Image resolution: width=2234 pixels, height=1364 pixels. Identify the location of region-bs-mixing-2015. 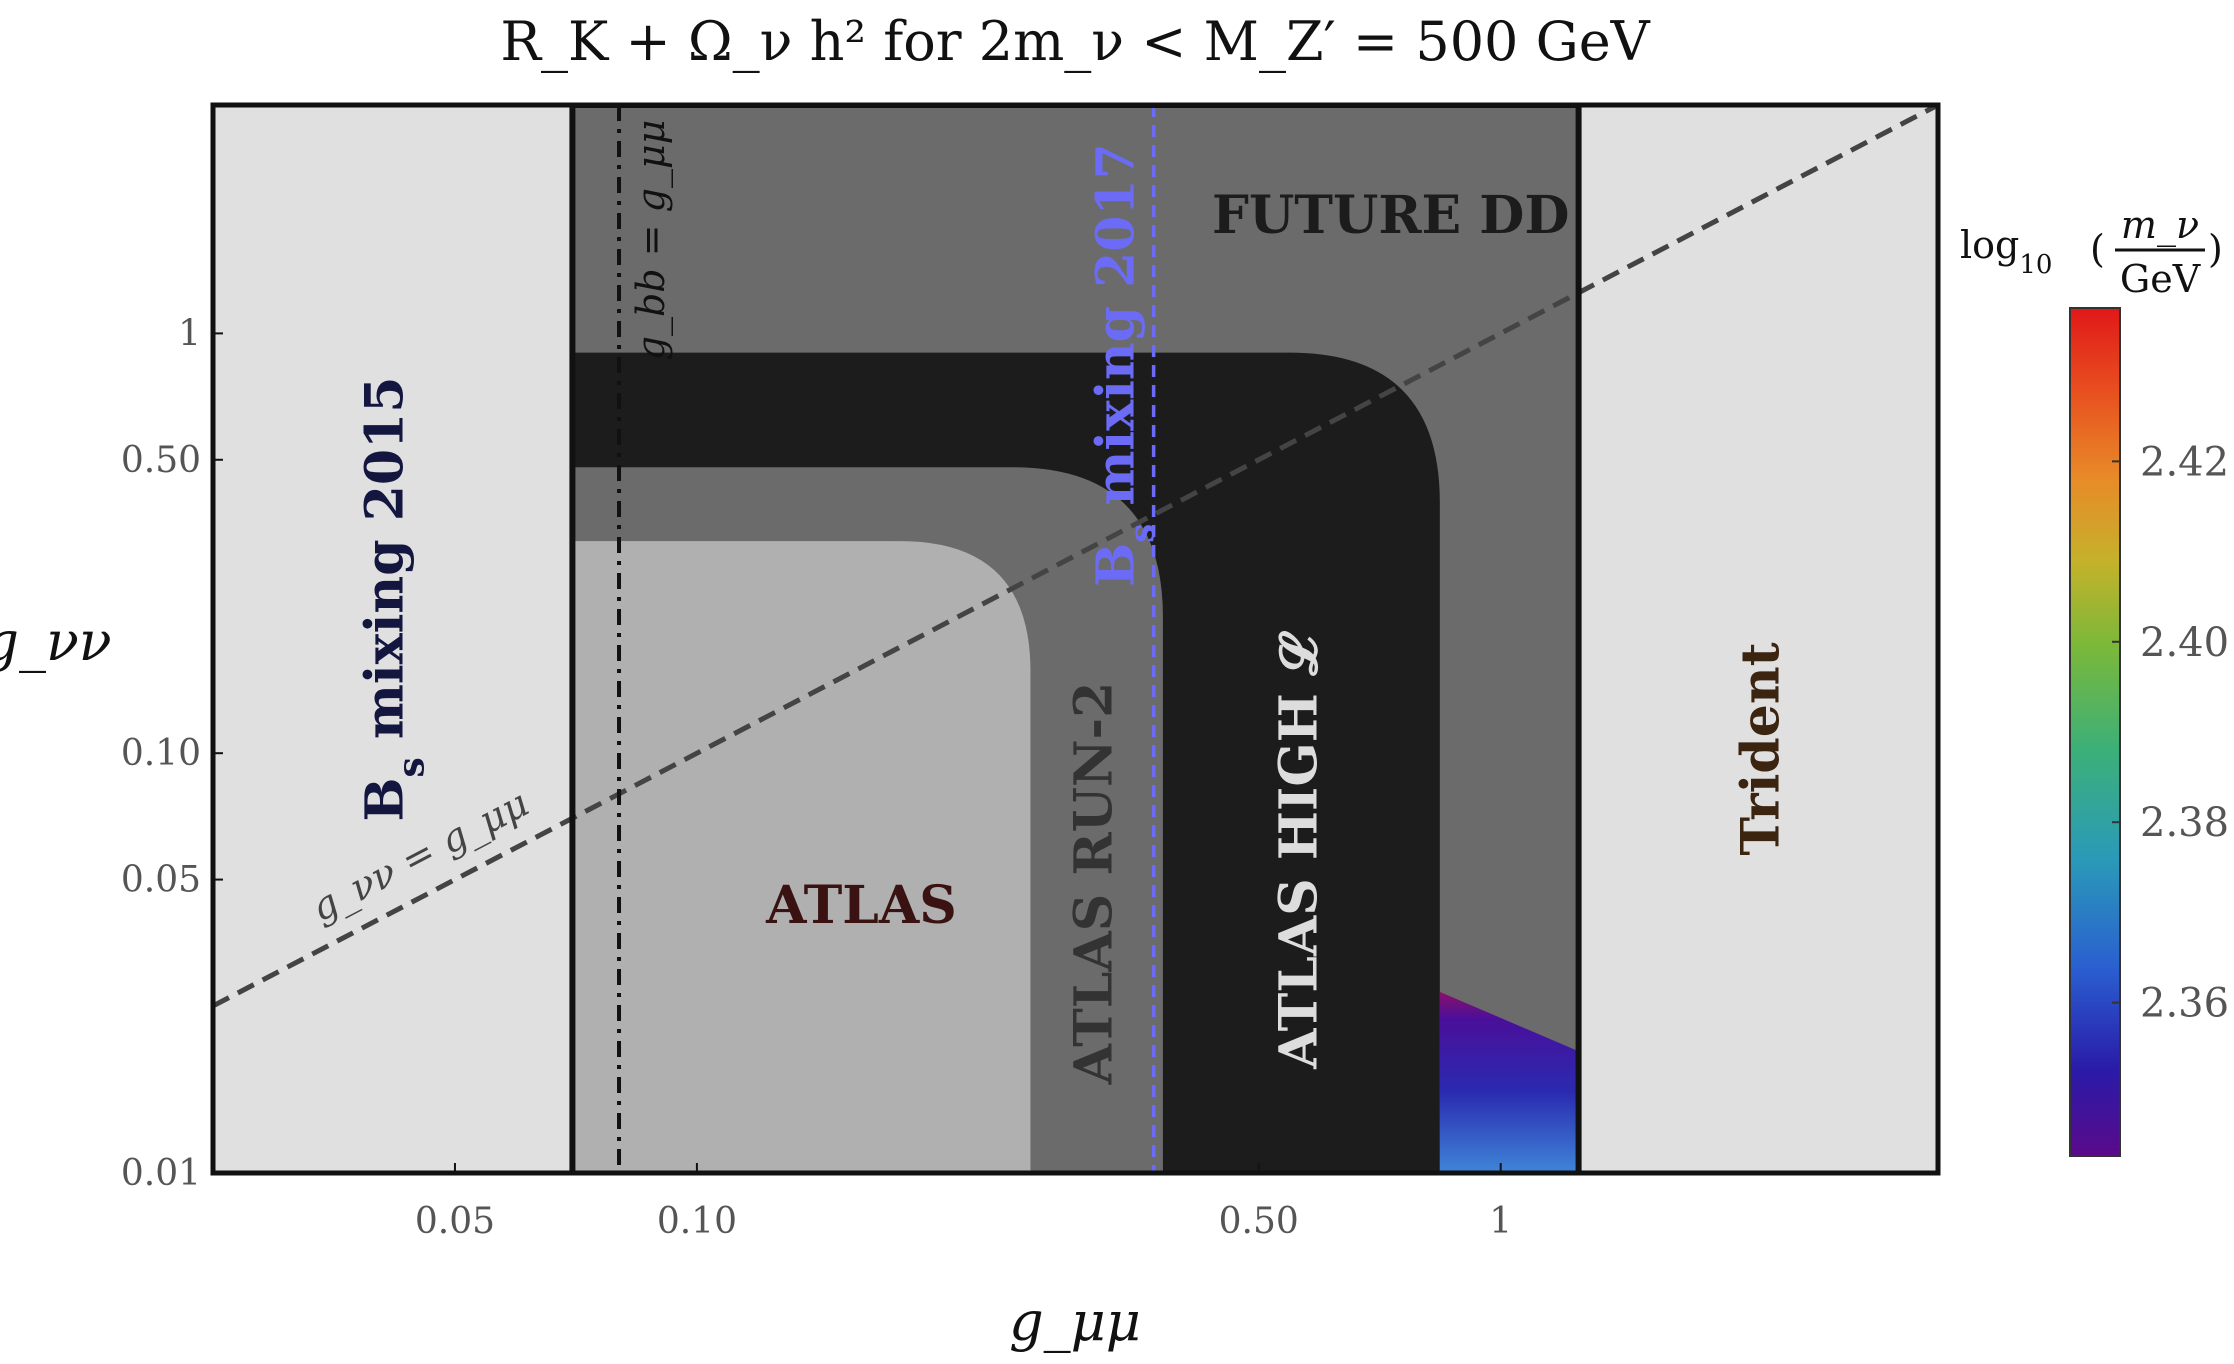
(393, 639).